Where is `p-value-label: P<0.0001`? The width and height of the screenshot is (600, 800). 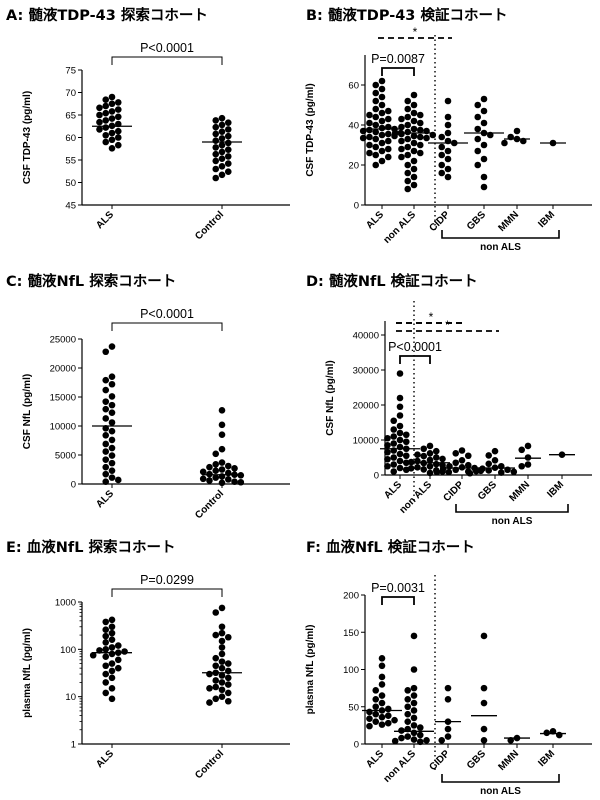 p-value-label: P<0.0001 is located at coordinates (167, 314).